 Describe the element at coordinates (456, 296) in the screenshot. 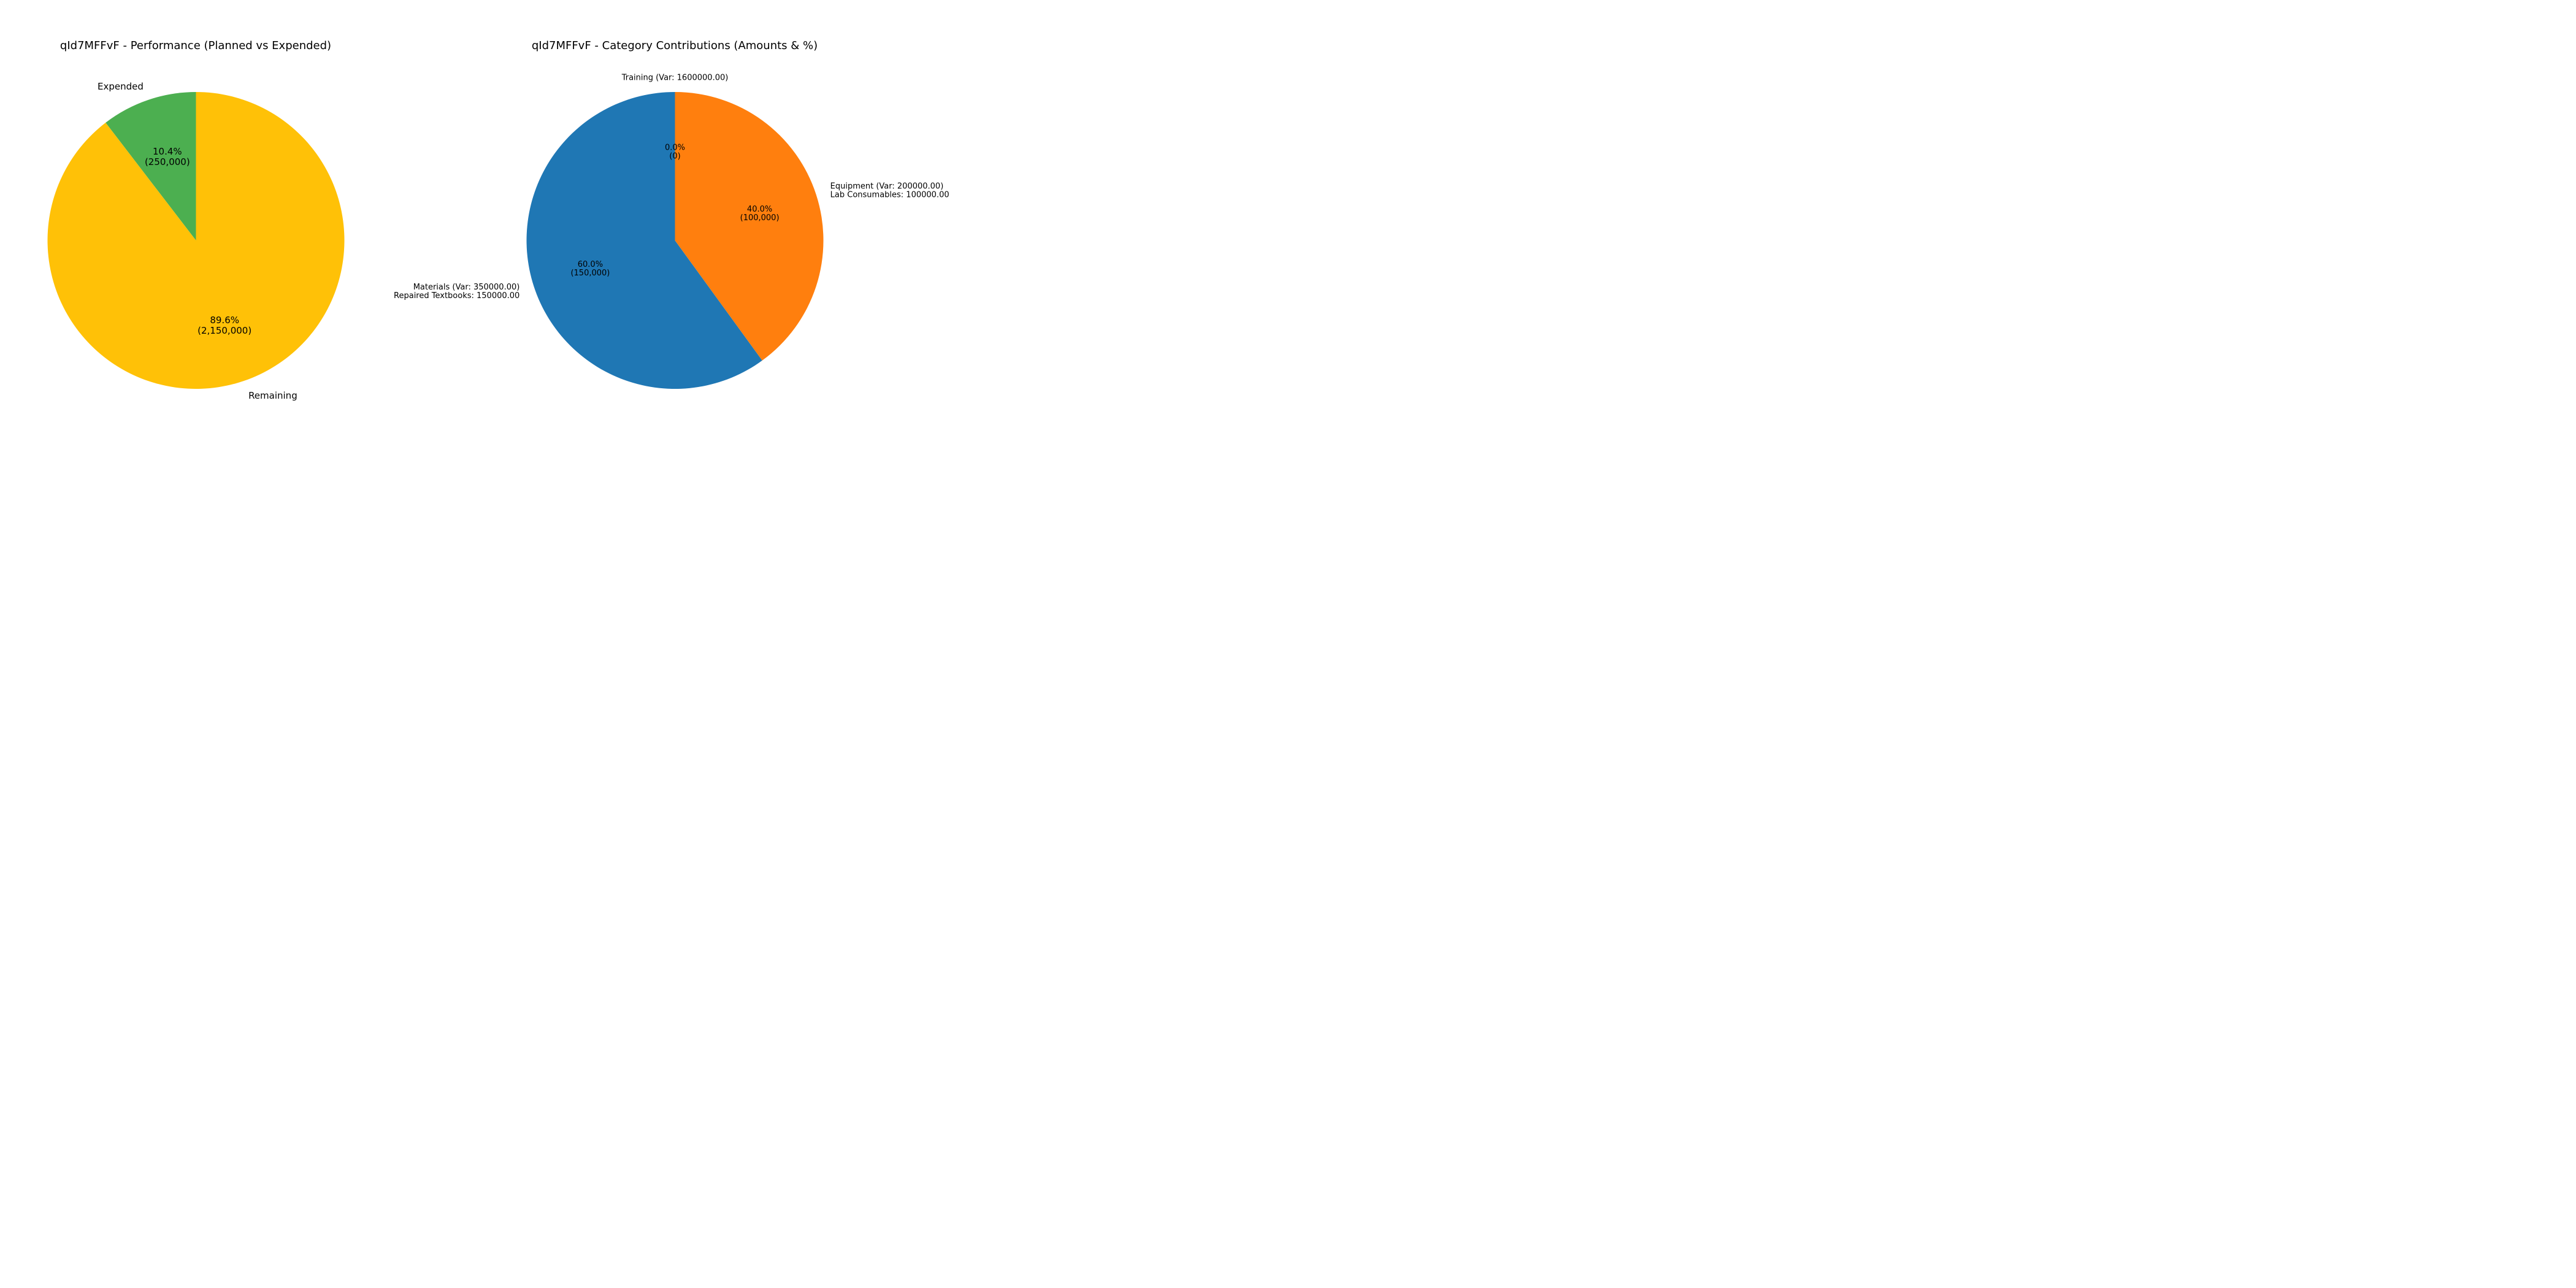

I see `slice-label-materials-line: Repaired Textbooks: 150000.00` at that location.